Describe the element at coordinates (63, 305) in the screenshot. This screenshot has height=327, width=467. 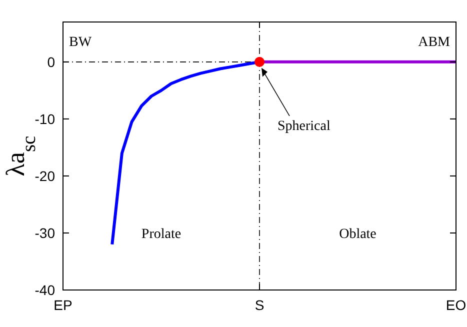
I see `x-tick-label: EP` at that location.